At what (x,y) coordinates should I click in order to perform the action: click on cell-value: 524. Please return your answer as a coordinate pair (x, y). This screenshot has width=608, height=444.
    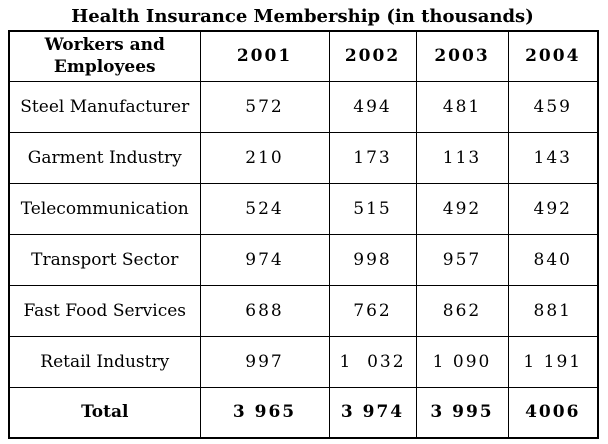
    Looking at the image, I should click on (264, 208).